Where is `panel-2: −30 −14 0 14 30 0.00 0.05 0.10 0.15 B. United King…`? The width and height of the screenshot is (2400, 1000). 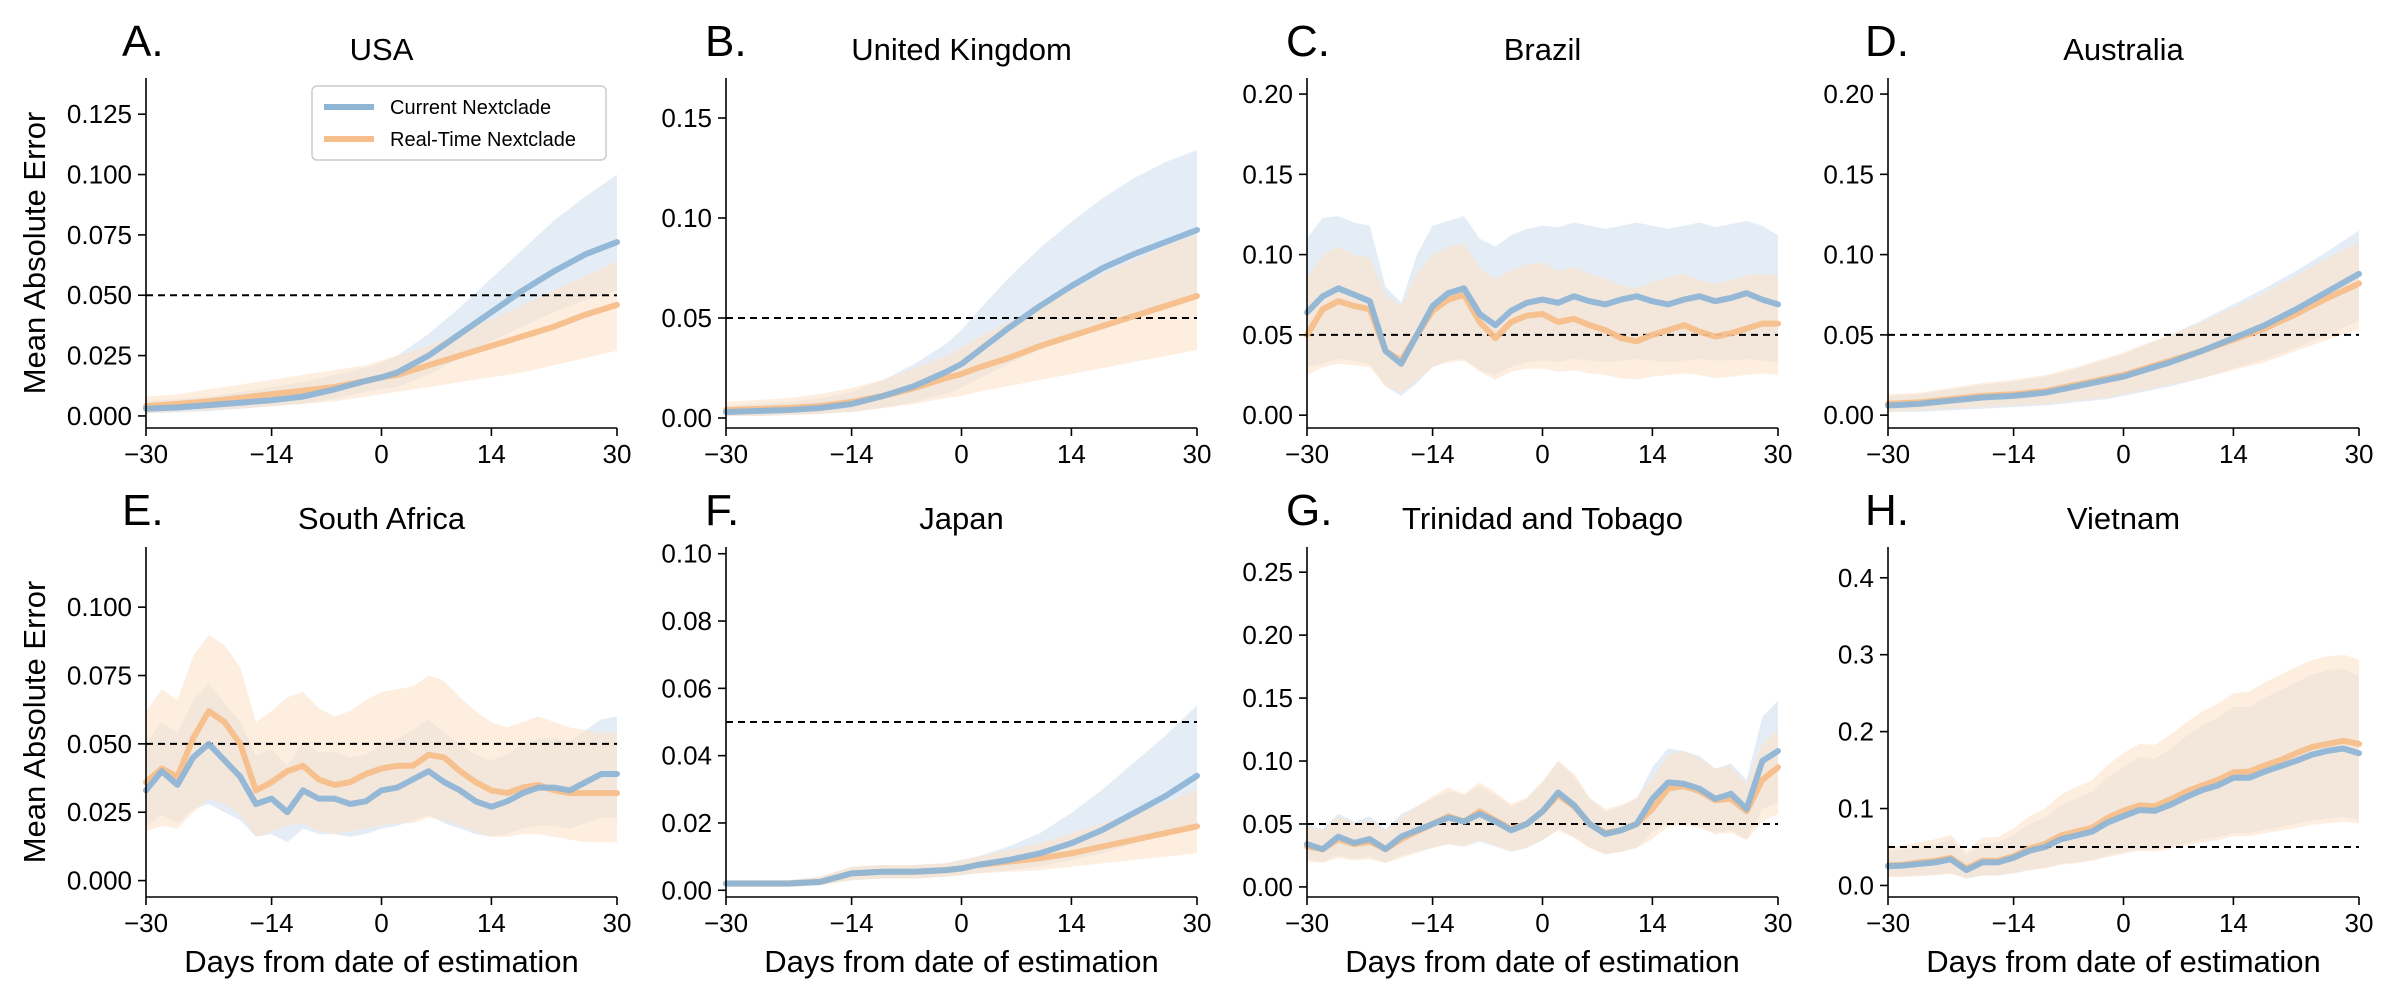 panel-2: −30 −14 0 14 30 0.00 0.05 0.10 0.15 B. United King… is located at coordinates (936, 243).